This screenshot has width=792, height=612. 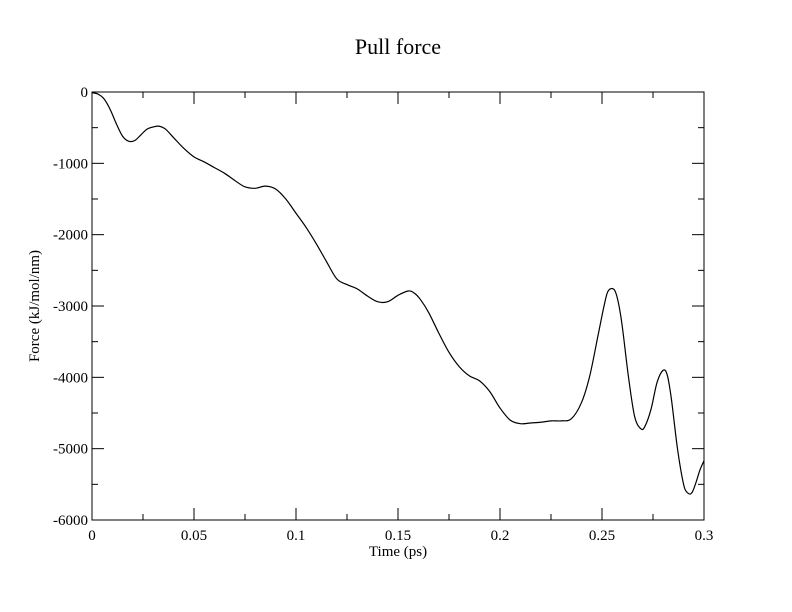 I want to click on y-tick-label: -2000, so click(x=70, y=236).